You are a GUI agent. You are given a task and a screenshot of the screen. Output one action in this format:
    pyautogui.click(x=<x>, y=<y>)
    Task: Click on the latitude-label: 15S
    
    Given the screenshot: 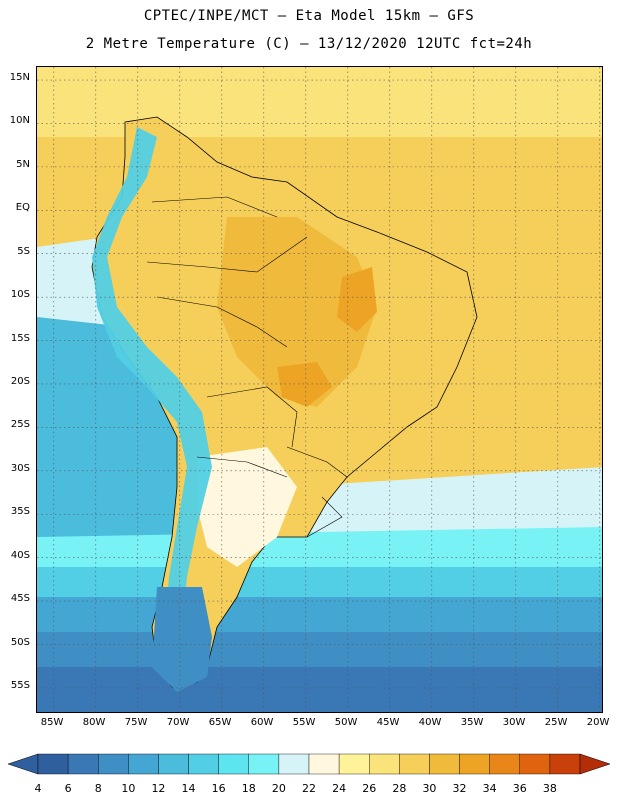 What is the action you would take?
    pyautogui.click(x=20, y=338)
    